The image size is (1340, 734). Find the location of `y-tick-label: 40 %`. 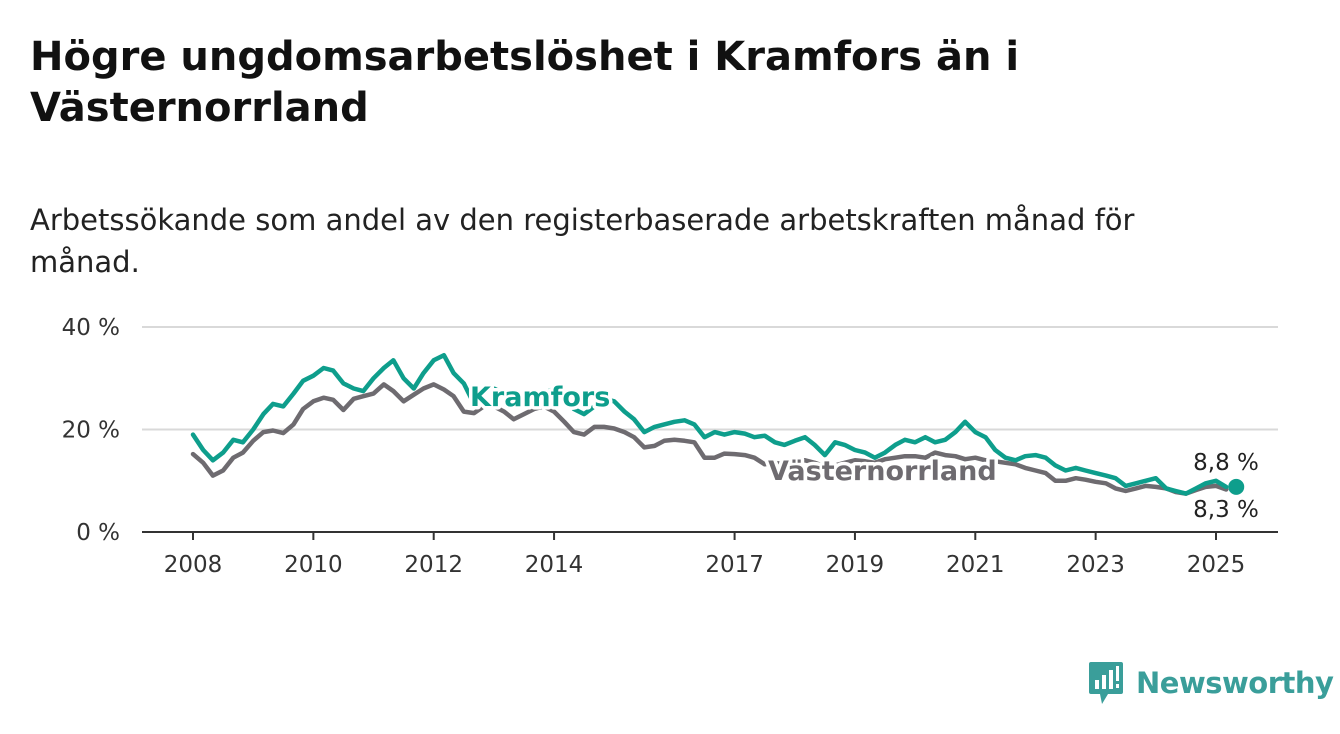

y-tick-label: 40 % is located at coordinates (91, 328).